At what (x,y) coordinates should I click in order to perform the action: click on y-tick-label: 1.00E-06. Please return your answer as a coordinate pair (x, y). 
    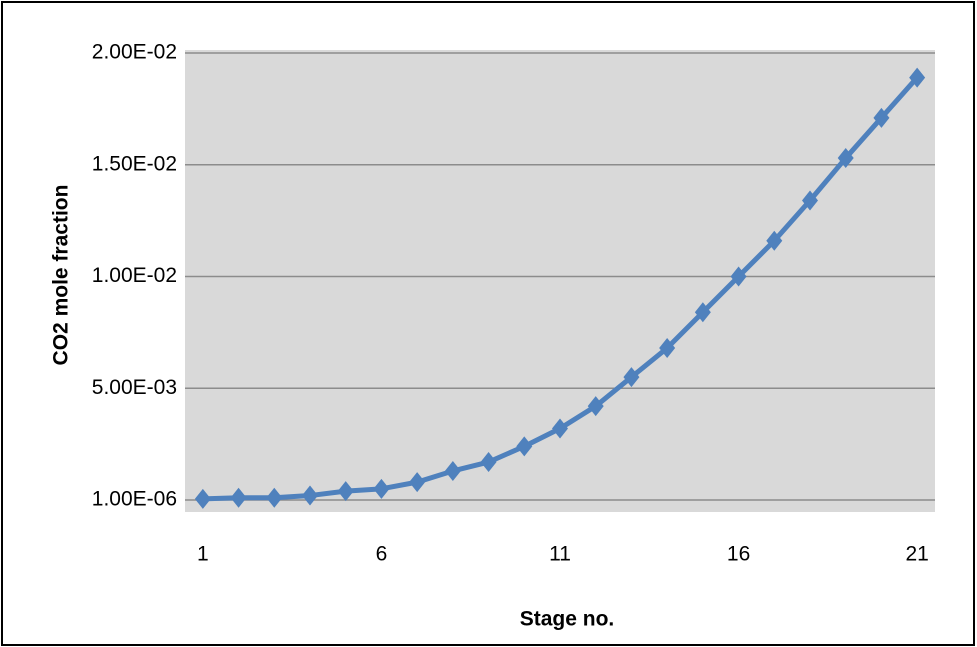
    Looking at the image, I should click on (134, 499).